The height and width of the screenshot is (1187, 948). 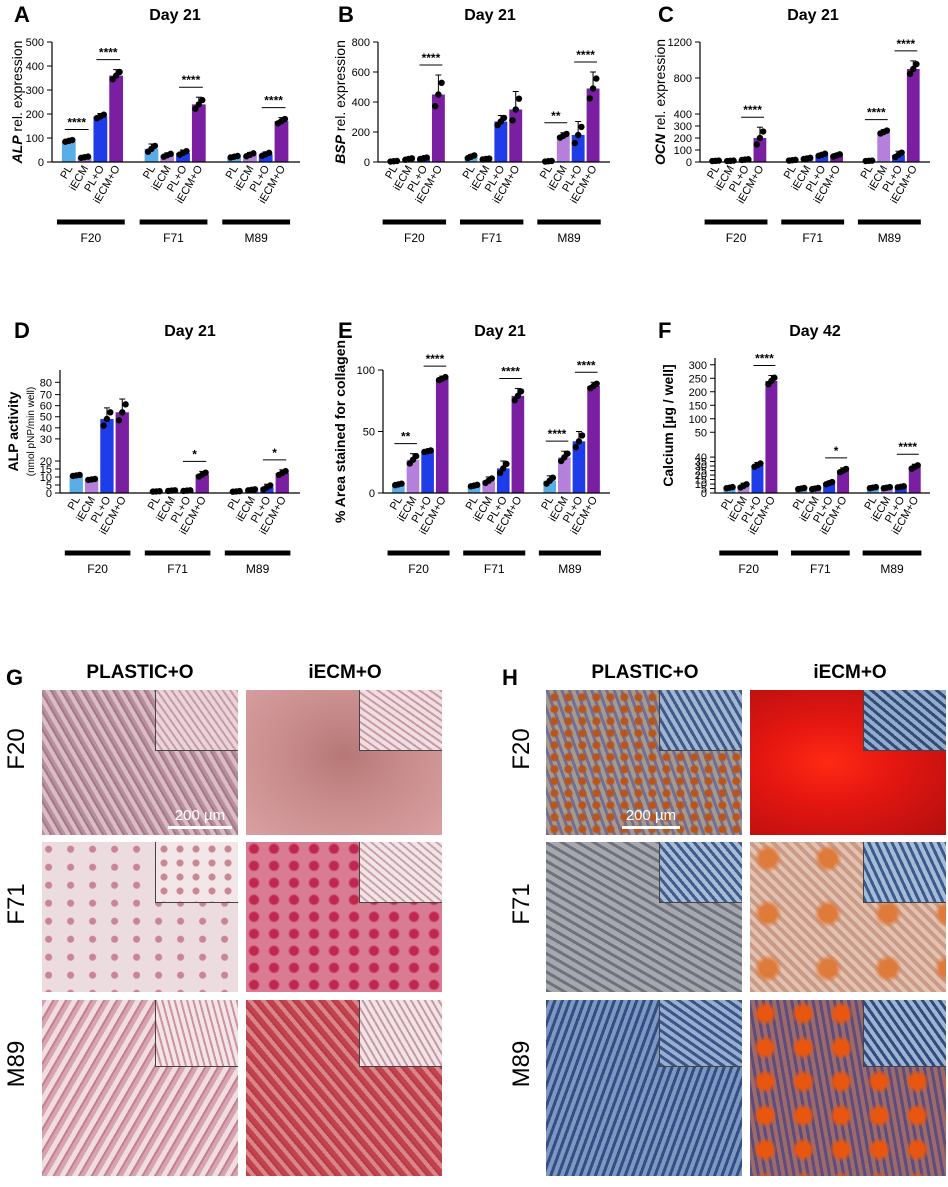 What do you see at coordinates (140, 1088) in the screenshot?
I see `g-m89-plastic-image` at bounding box center [140, 1088].